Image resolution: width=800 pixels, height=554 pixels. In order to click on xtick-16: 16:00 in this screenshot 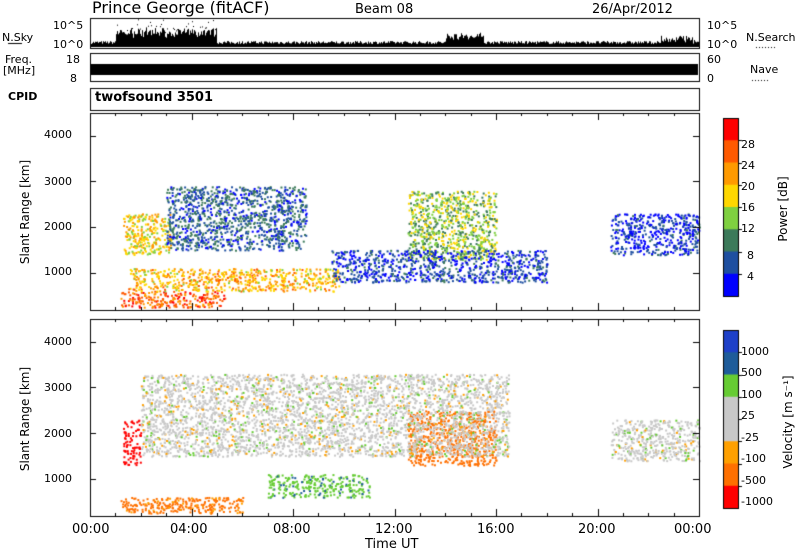, I will do `click(496, 529)`.